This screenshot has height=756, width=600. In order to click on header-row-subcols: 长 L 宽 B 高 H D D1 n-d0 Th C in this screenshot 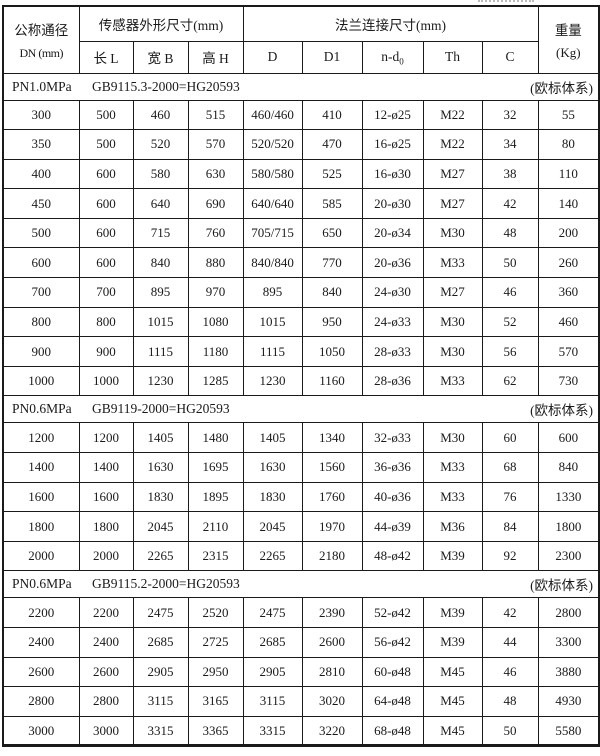, I will do `click(301, 57)`.